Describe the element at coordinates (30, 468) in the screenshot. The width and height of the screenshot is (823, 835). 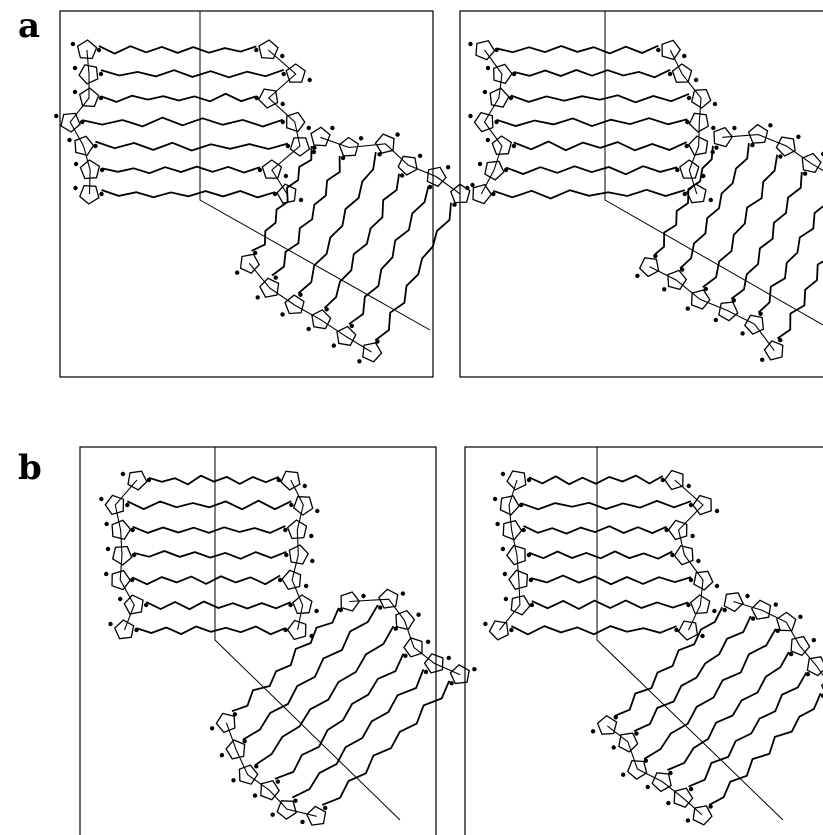
I see `panel-label: b` at that location.